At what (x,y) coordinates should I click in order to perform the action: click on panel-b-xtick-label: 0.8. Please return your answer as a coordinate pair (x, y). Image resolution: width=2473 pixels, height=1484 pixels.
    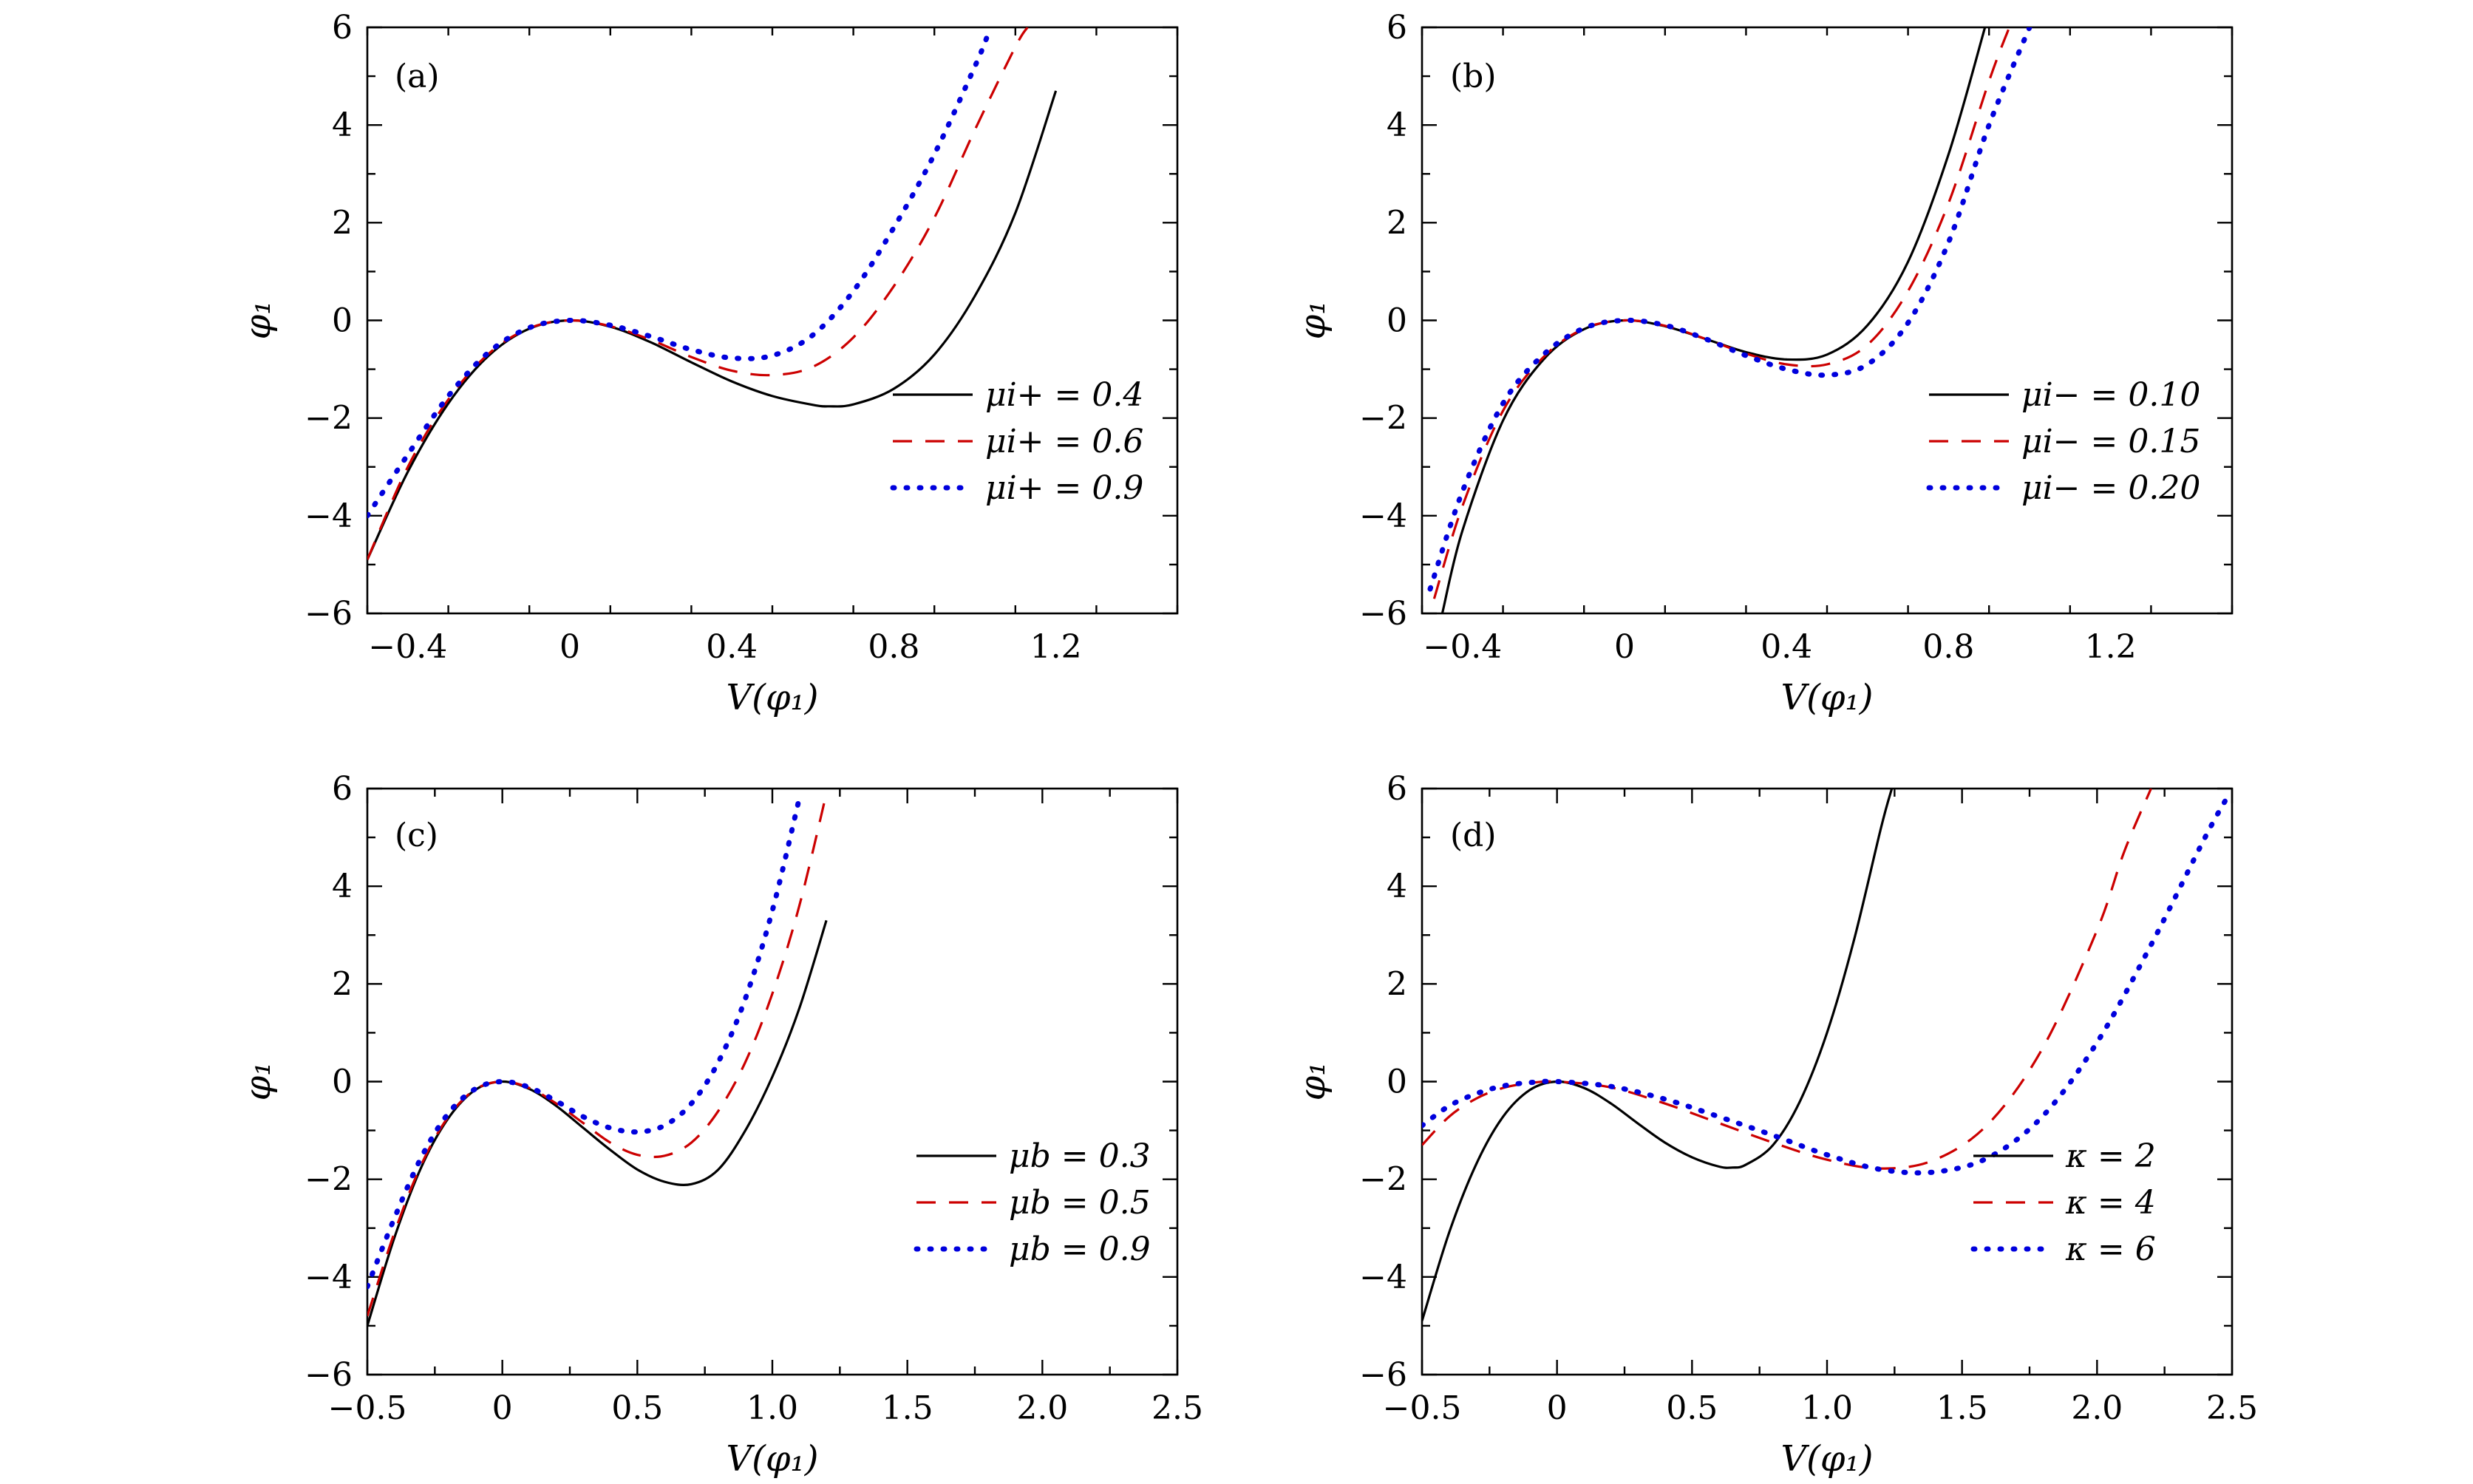
    Looking at the image, I should click on (1948, 647).